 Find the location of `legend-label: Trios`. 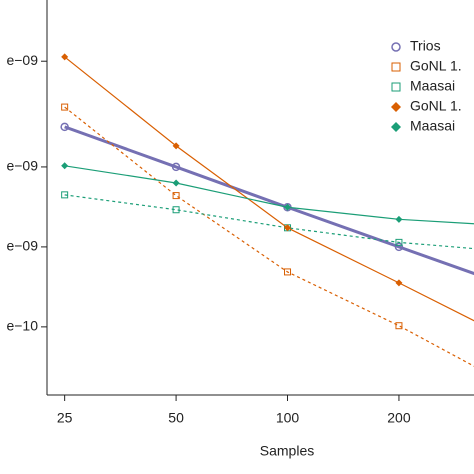

legend-label: Trios is located at coordinates (425, 46).